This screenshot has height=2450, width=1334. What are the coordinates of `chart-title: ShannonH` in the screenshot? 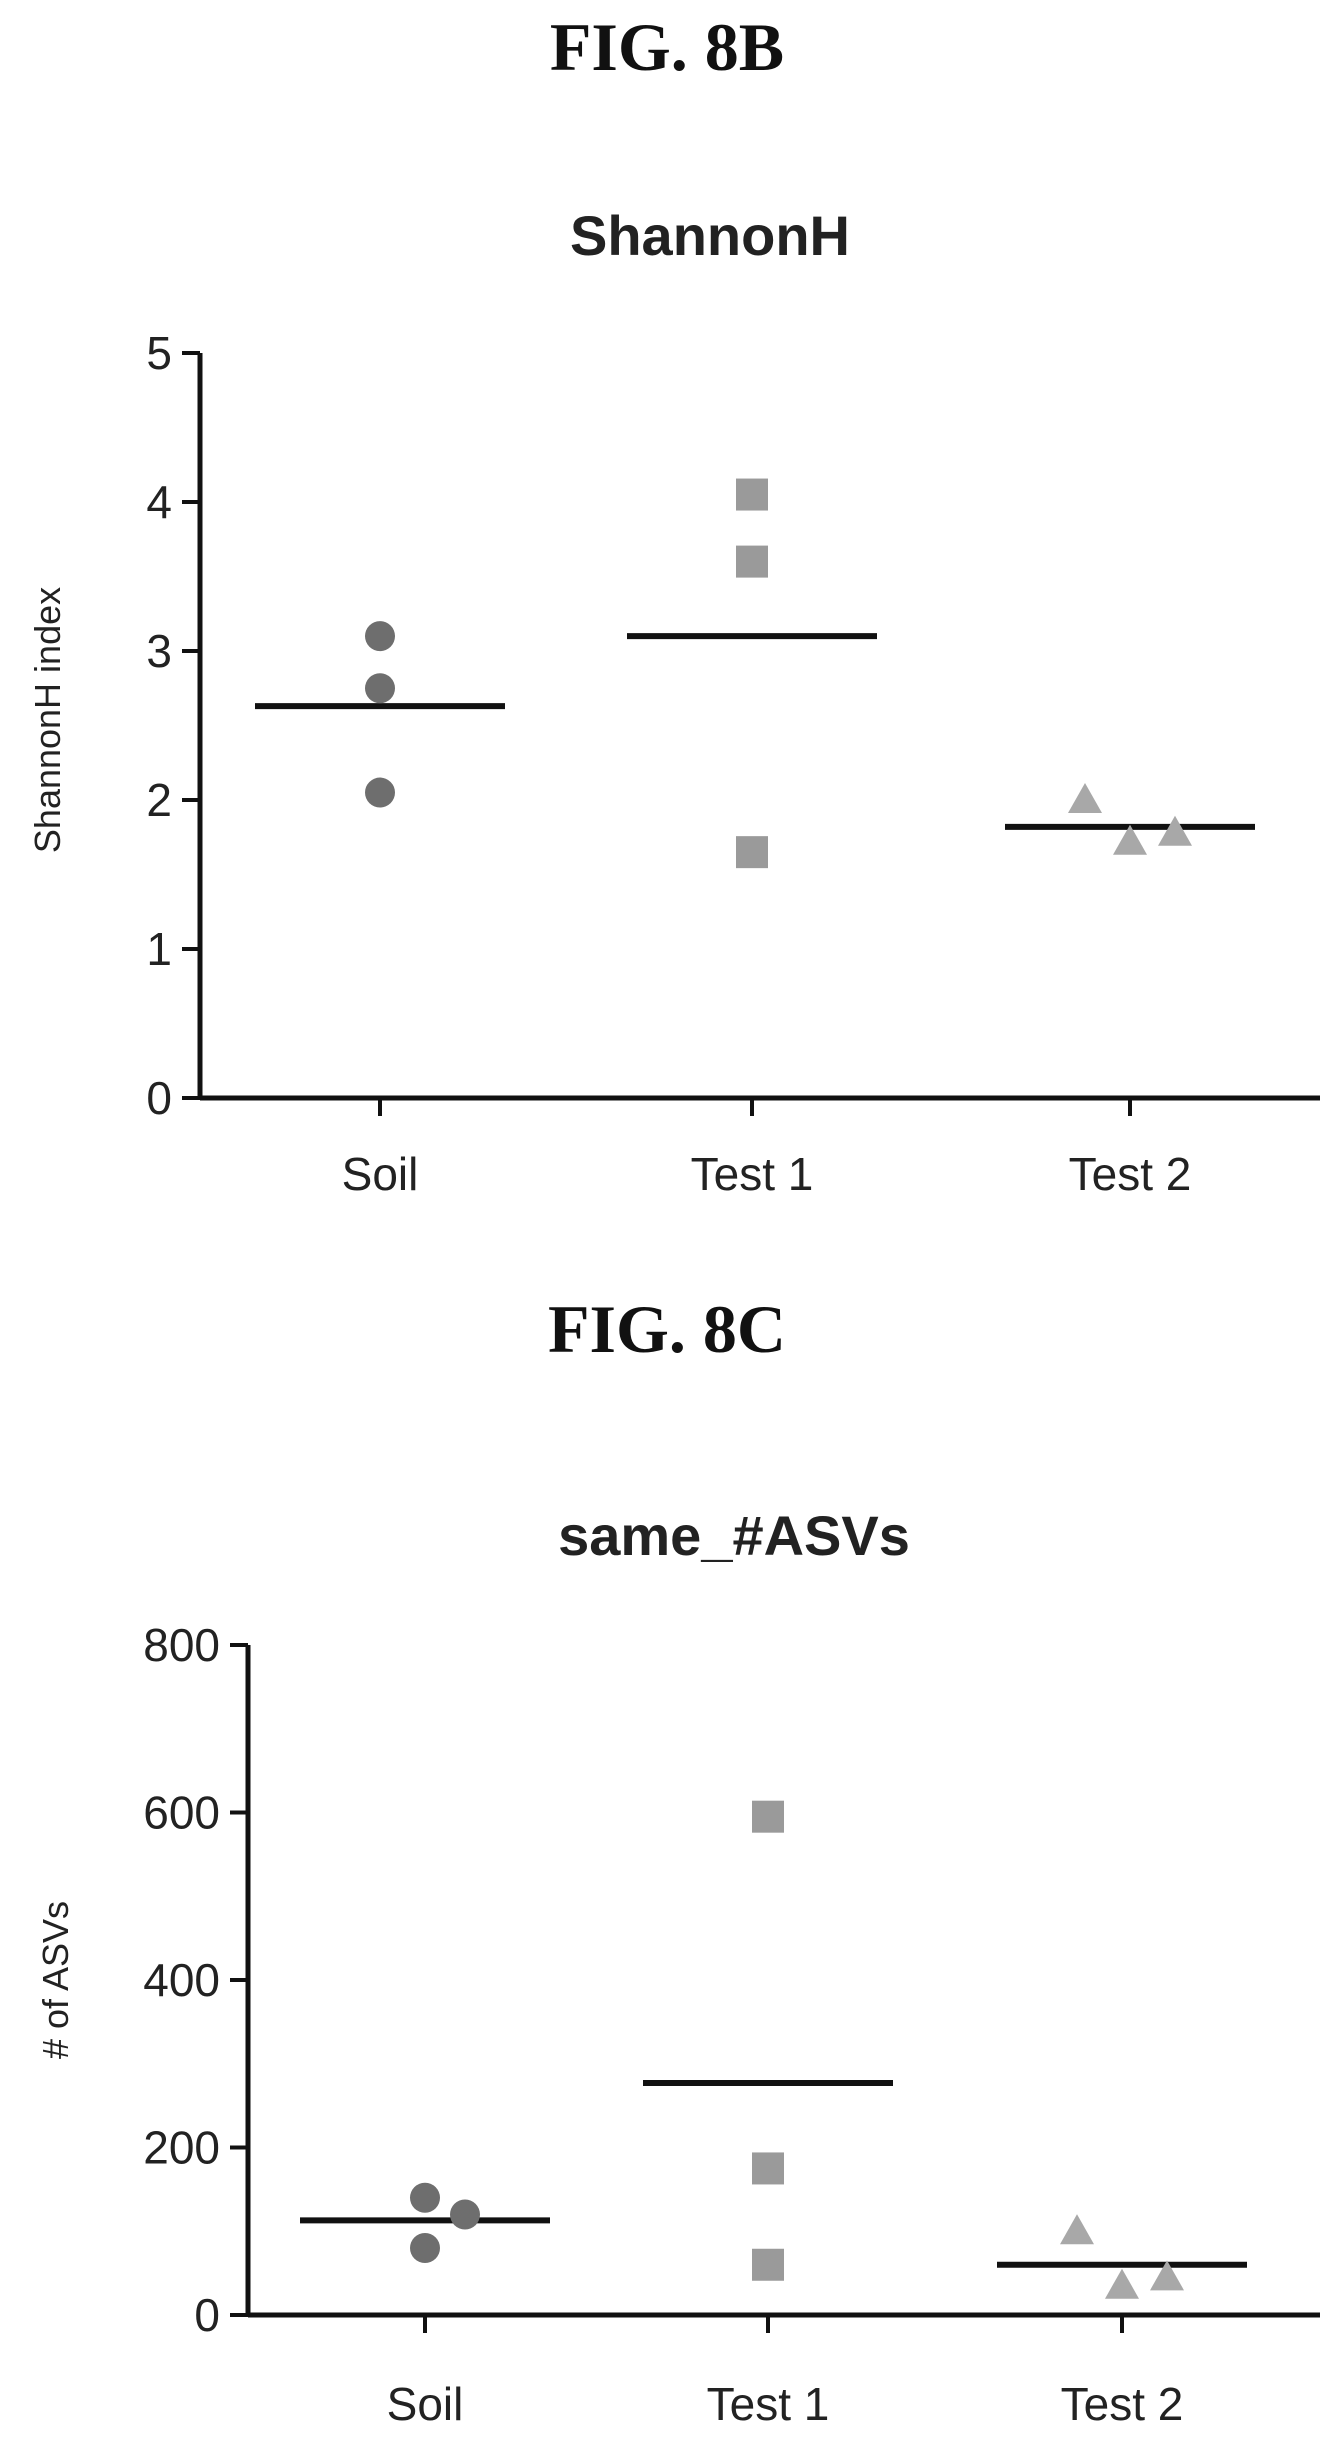 It's located at (710, 235).